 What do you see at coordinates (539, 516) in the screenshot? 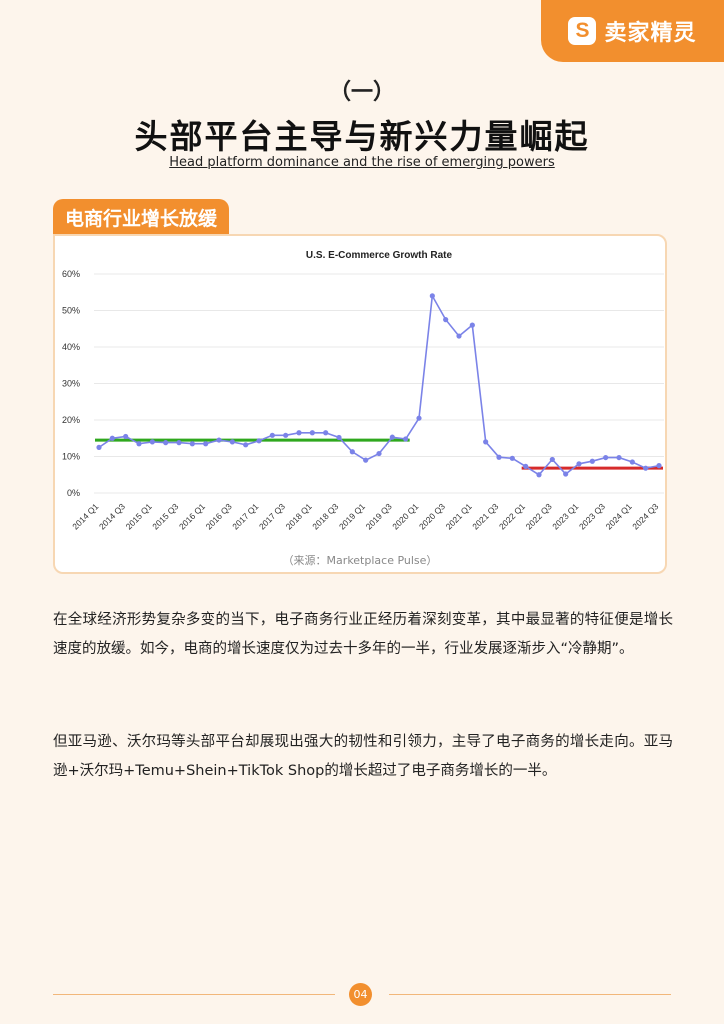
I see `x-tick-label: 2022 Q3` at bounding box center [539, 516].